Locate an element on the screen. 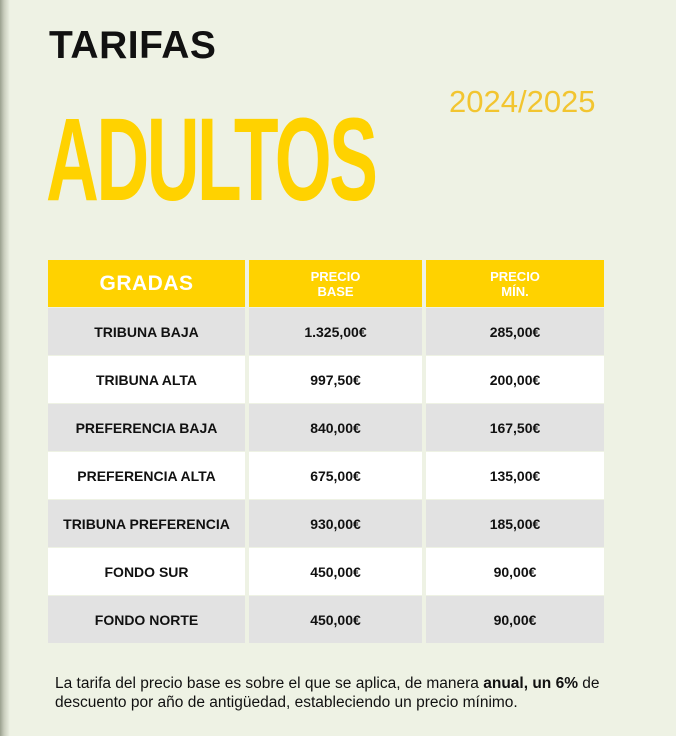 This screenshot has height=736, width=676. page-title: ADULTOS is located at coordinates (221, 160).